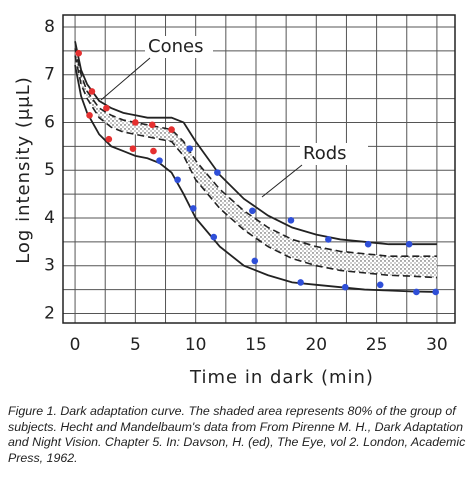 This screenshot has height=486, width=474. What do you see at coordinates (437, 345) in the screenshot?
I see `x-tick-label: 30` at bounding box center [437, 345].